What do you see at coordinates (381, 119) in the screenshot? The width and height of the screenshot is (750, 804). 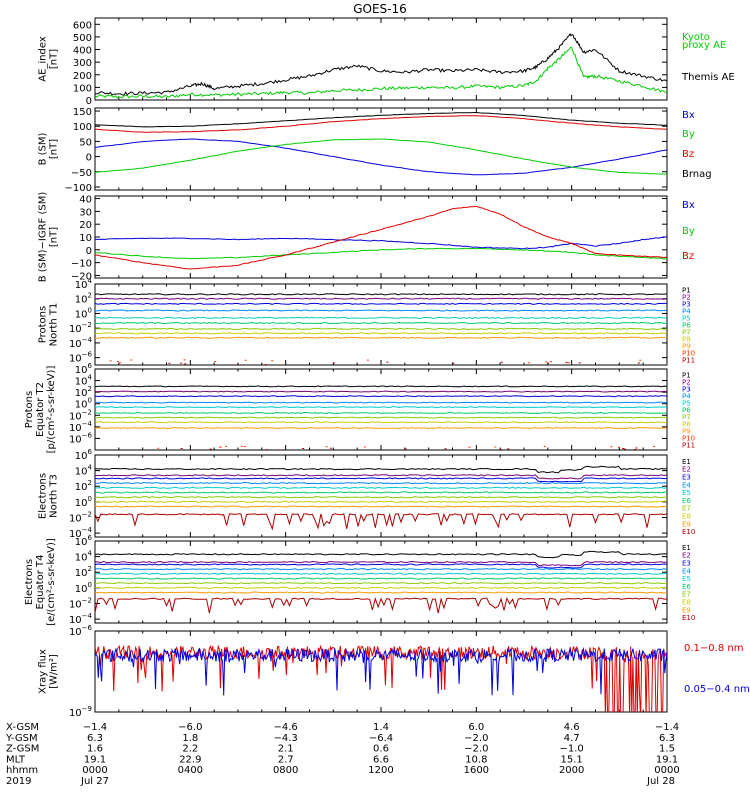 I see `series-line-brnag` at bounding box center [381, 119].